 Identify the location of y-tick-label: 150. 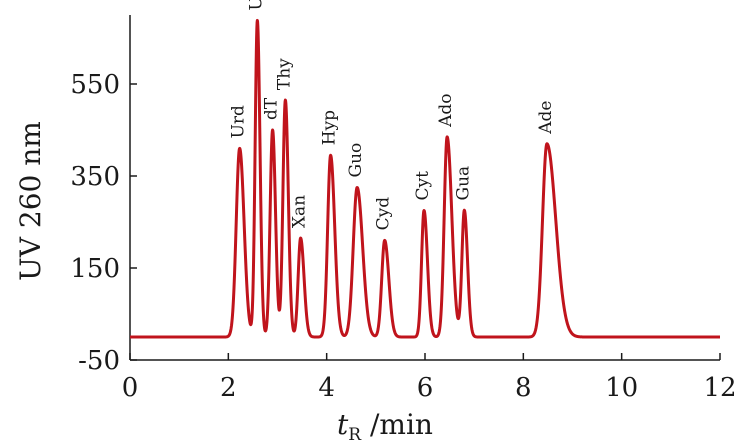
(95, 269).